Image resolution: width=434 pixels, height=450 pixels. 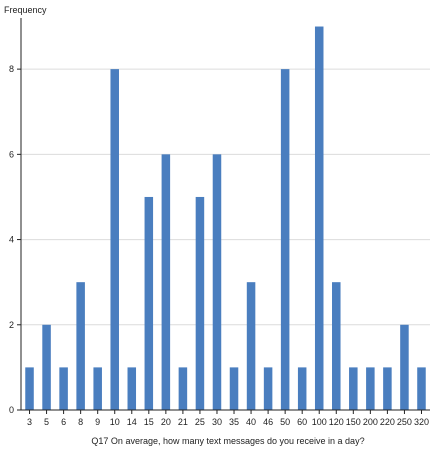 I want to click on y-tick-label: 8, so click(x=11, y=69).